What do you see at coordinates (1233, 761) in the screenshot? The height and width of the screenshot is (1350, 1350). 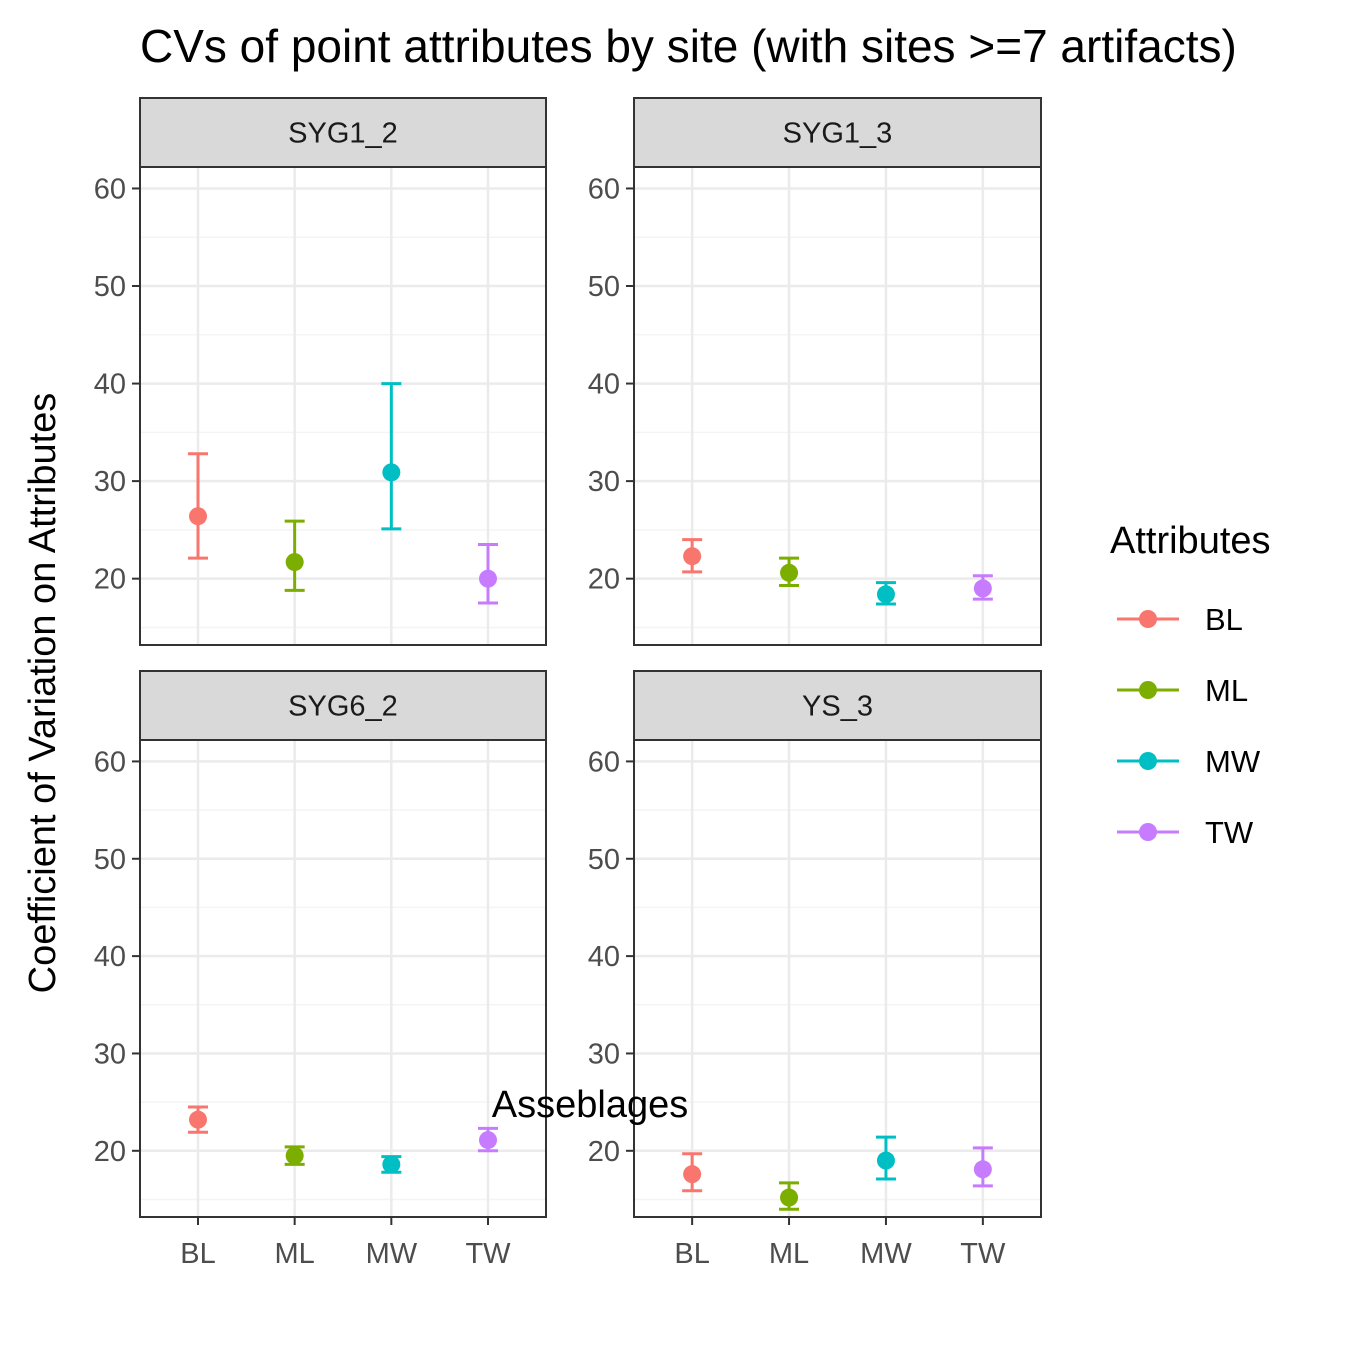 I see `legend-label: MW` at bounding box center [1233, 761].